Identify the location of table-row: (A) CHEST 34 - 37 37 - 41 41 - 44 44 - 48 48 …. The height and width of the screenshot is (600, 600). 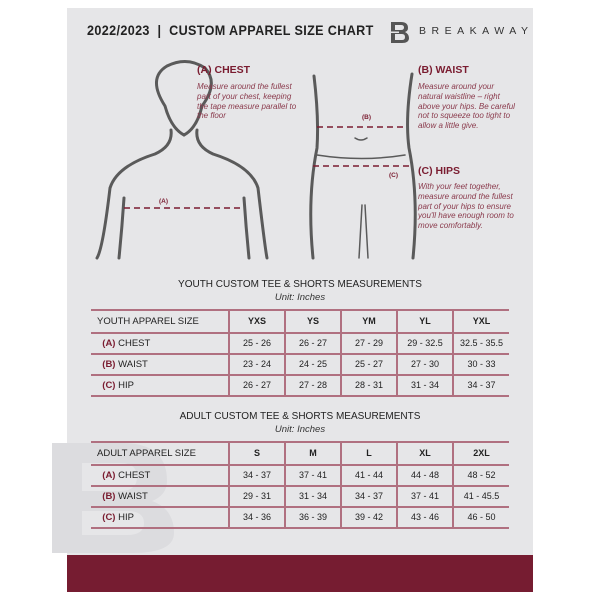
(300, 476).